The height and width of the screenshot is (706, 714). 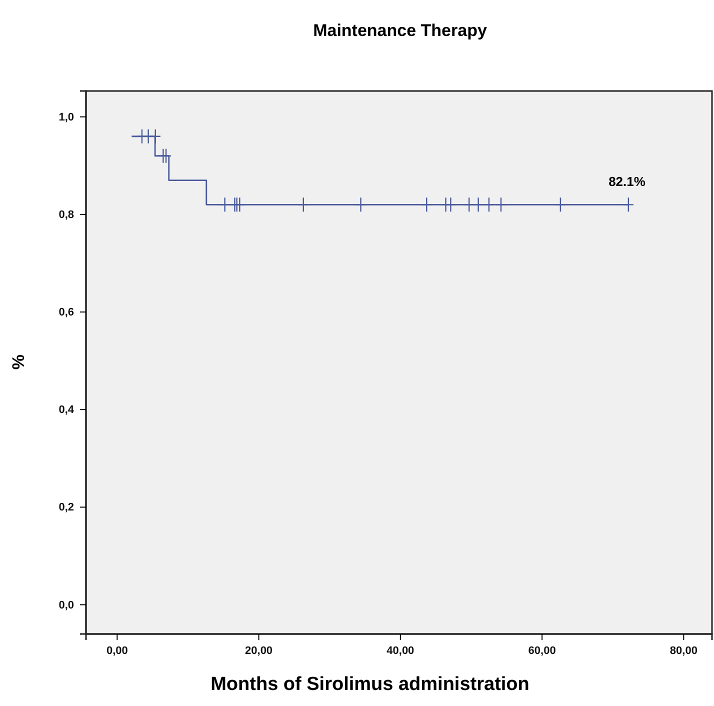 I want to click on x-tick-label: 60,00, so click(x=542, y=650).